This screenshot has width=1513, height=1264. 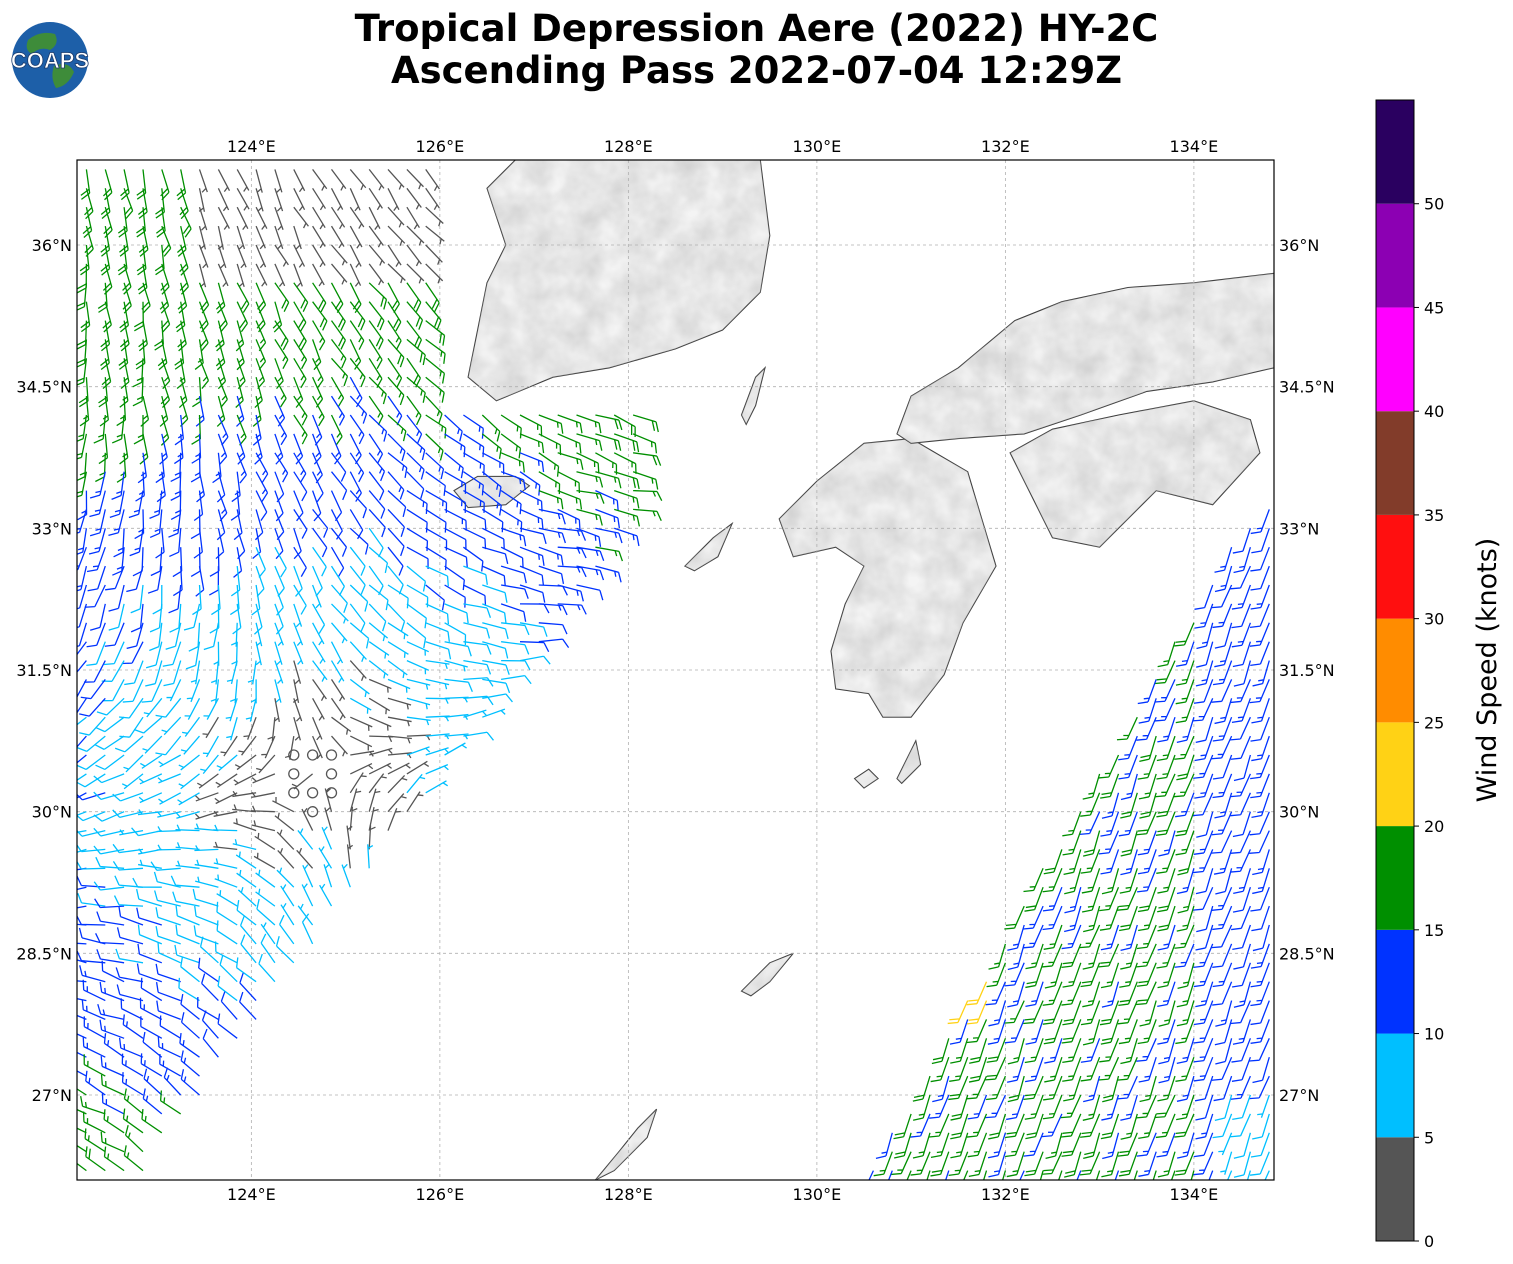 I want to click on lat-tick-label-right: 36°N, so click(x=1299, y=245).